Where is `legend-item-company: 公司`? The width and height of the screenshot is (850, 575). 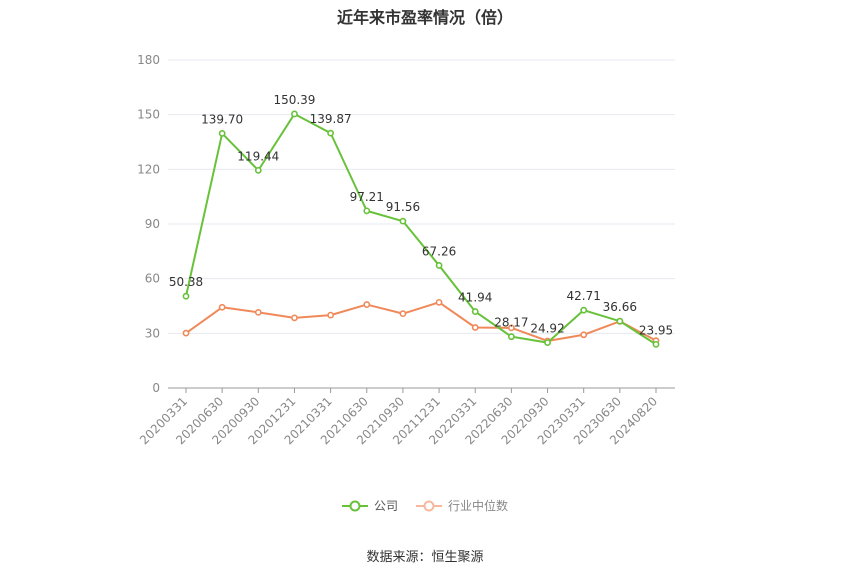
legend-item-company: 公司 is located at coordinates (369, 505).